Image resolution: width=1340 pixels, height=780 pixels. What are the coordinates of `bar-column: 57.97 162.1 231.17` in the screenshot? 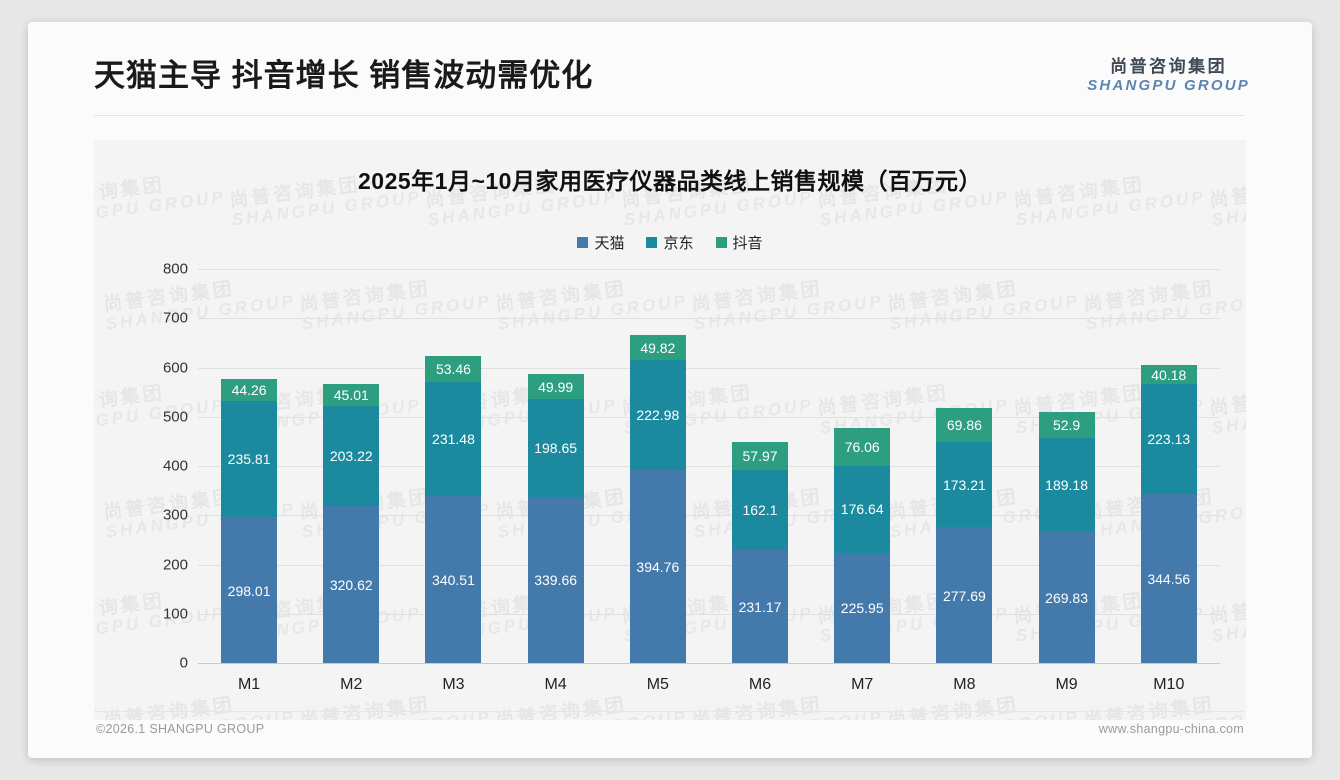 It's located at (760, 467).